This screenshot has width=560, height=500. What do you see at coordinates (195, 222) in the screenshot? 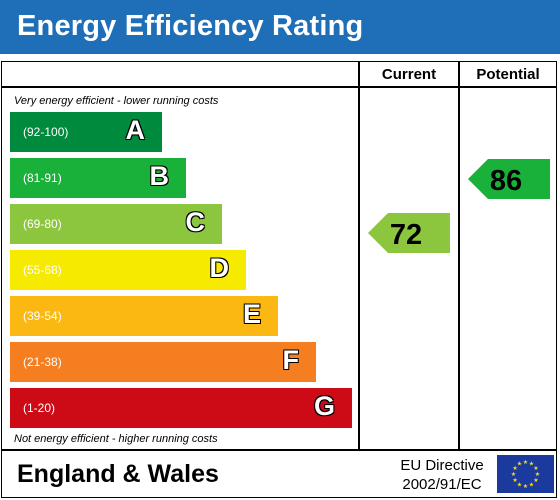
I see `band-letter-label: C` at bounding box center [195, 222].